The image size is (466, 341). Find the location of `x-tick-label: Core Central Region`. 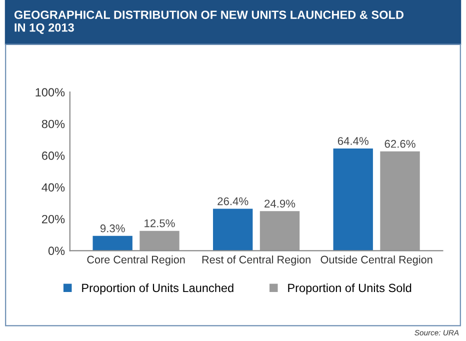

x-tick-label: Core Central Region is located at coordinates (136, 260).